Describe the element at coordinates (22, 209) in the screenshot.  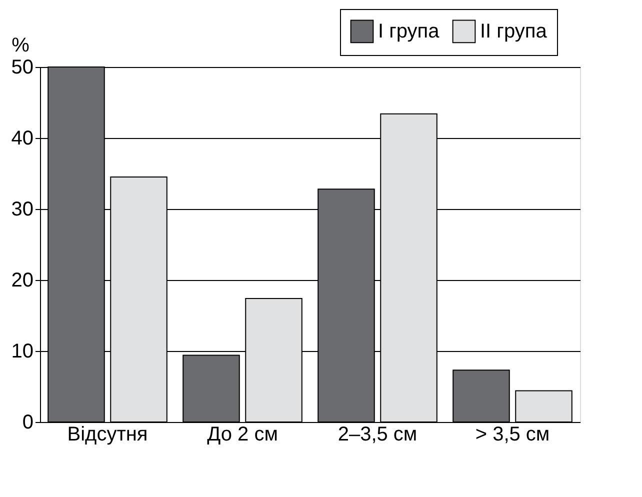
I see `y-tick-label: 30` at that location.